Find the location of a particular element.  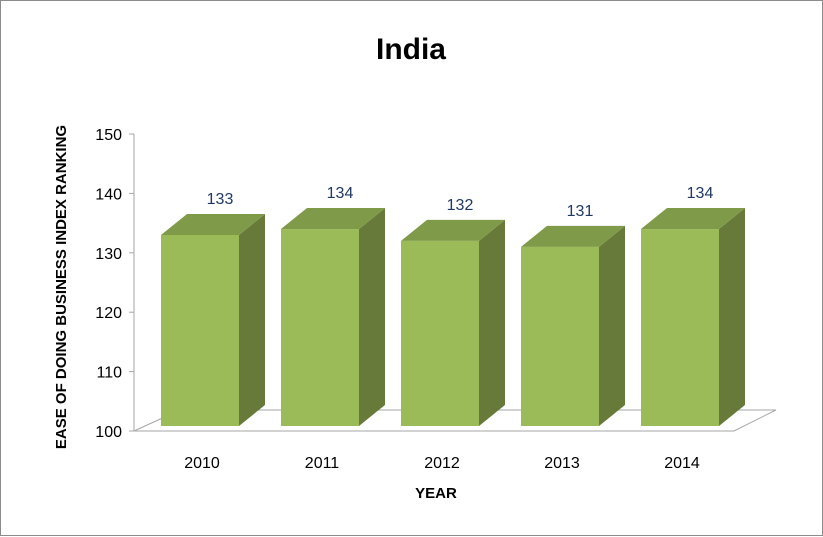

x-tick-label: 2013 is located at coordinates (562, 463).